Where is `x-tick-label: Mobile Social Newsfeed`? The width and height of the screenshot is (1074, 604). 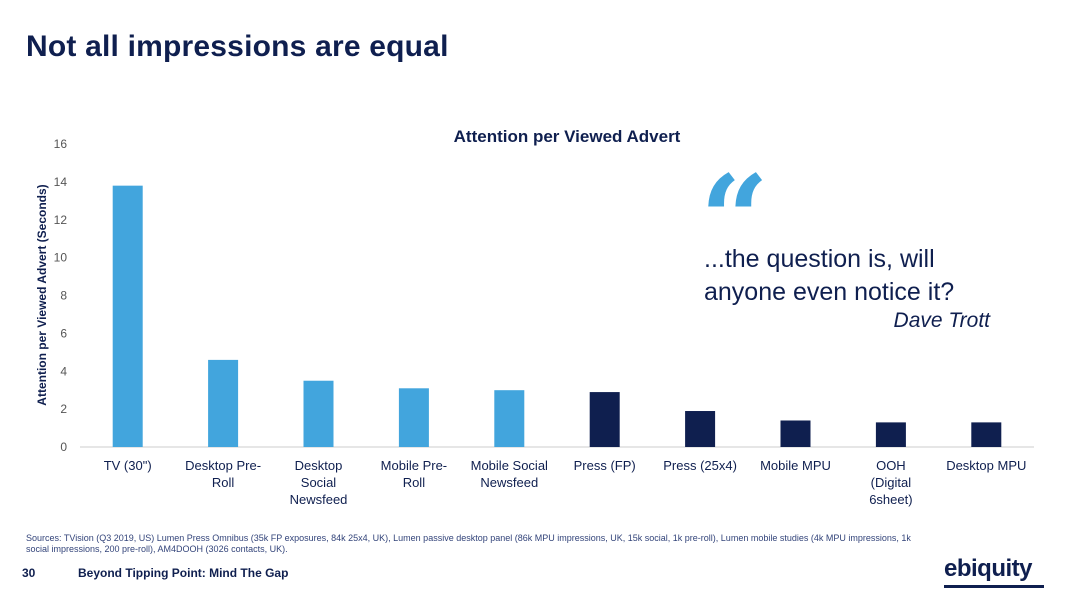 x-tick-label: Mobile Social Newsfeed is located at coordinates (509, 474).